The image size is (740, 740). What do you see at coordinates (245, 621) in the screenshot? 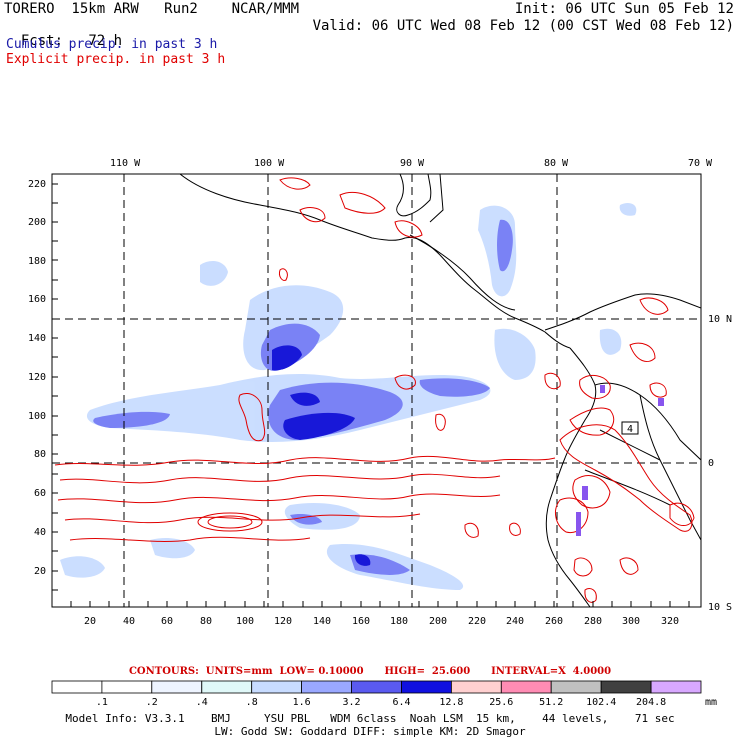
I see `grid-x-label: 100` at bounding box center [245, 621].